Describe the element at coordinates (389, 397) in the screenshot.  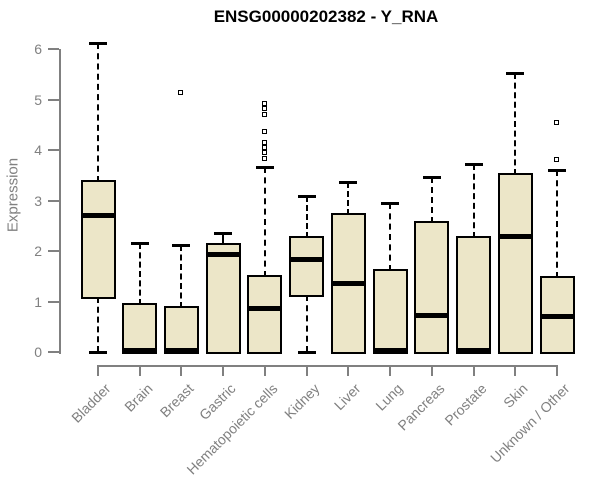
I see `x-axis-label-lung: Lung` at that location.